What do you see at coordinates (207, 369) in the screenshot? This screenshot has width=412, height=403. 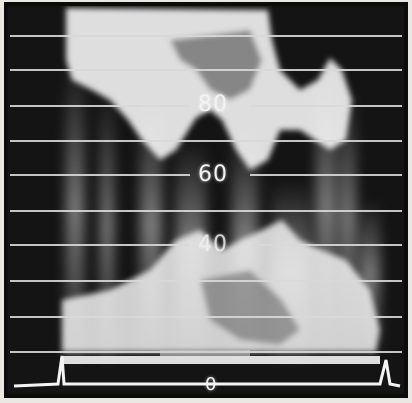 I see `baseline-trace` at bounding box center [207, 369].